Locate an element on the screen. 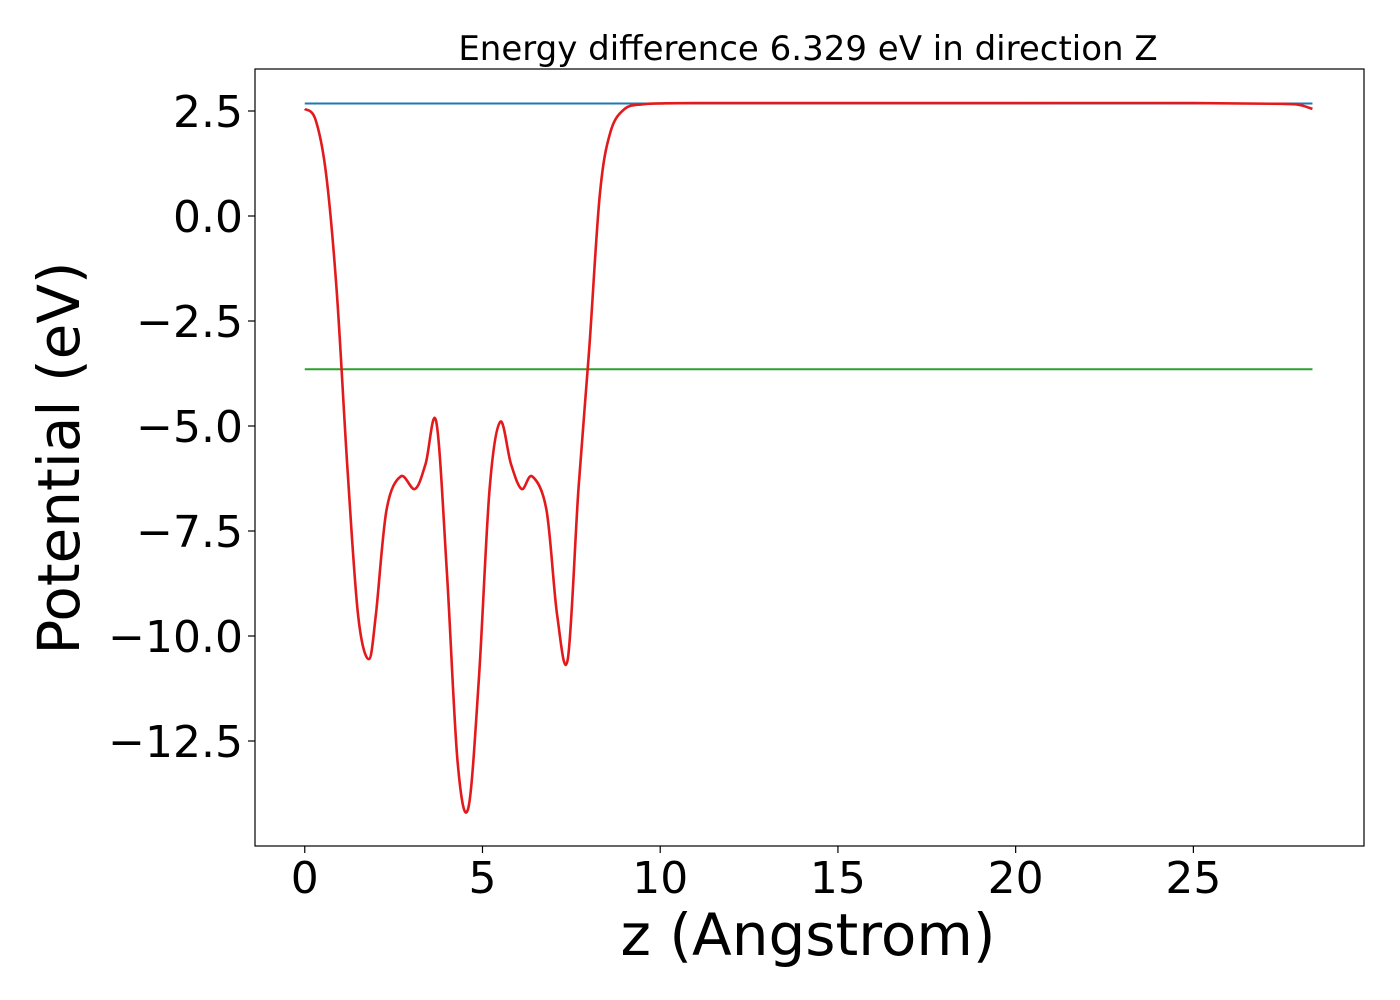  x-tick-label: 20 is located at coordinates (1016, 878).